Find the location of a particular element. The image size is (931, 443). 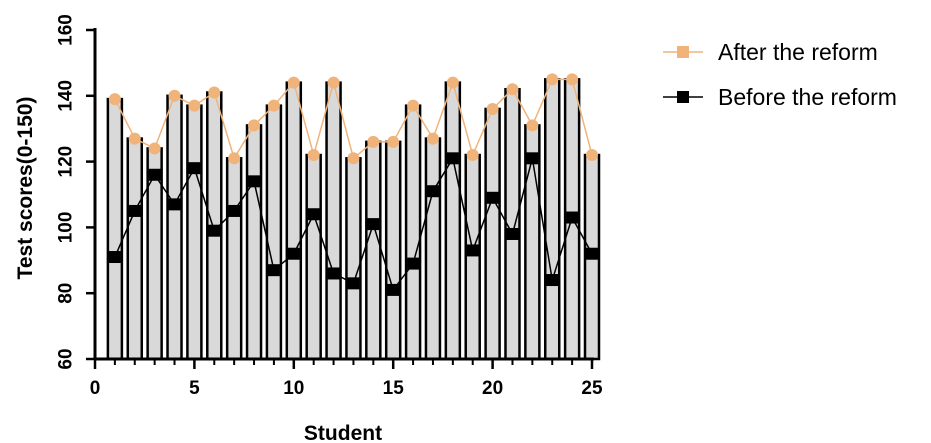

x-tick-label: 25 is located at coordinates (592, 388).